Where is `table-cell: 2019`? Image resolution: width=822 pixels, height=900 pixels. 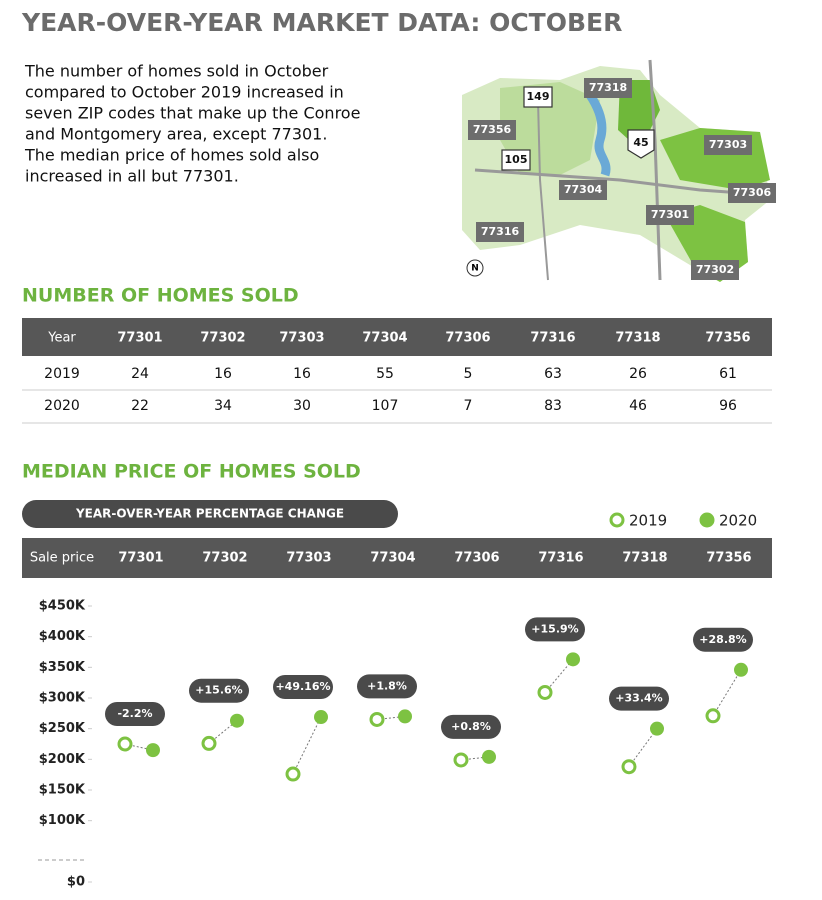
table-cell: 2019 is located at coordinates (62, 374).